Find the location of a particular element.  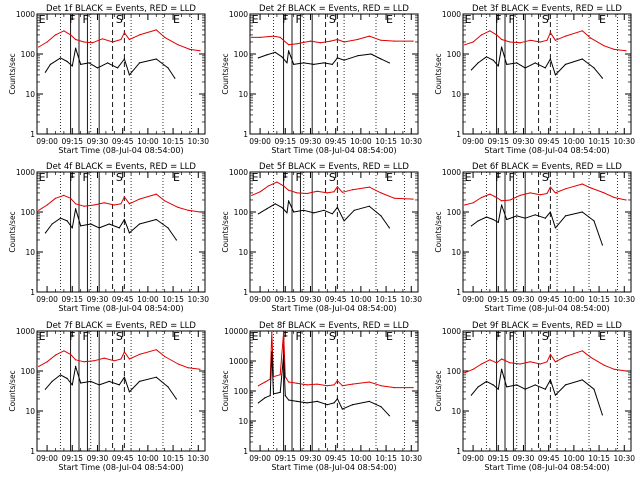

interval-lines is located at coordinates (339, 391).